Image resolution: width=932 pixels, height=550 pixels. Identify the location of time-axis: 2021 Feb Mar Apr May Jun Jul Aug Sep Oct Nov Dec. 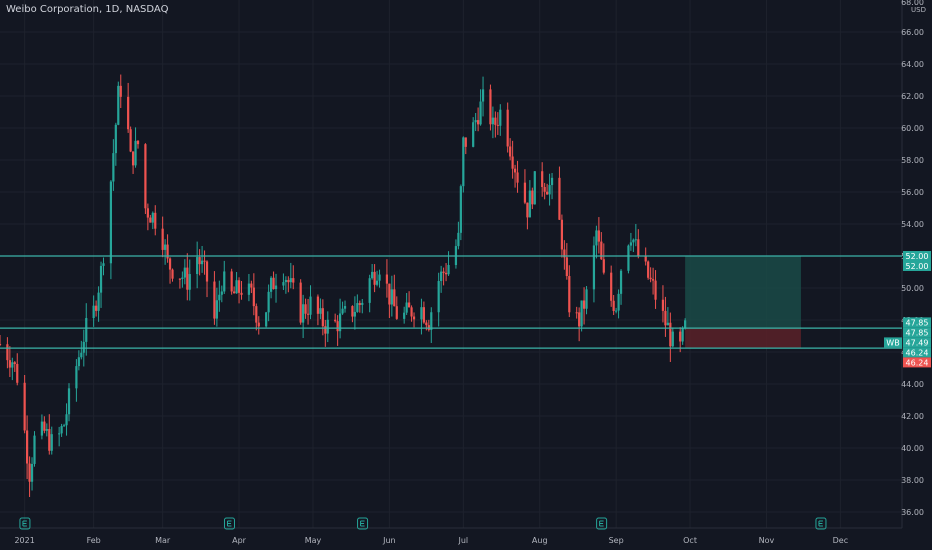
(431, 540).